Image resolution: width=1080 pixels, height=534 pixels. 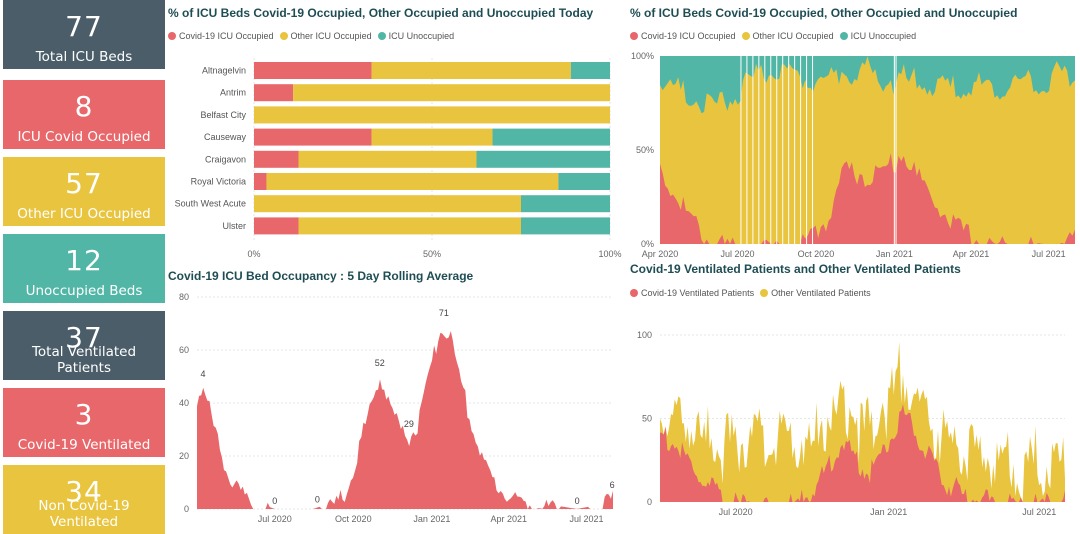 I want to click on x-tick-label: 0%, so click(x=253, y=254).